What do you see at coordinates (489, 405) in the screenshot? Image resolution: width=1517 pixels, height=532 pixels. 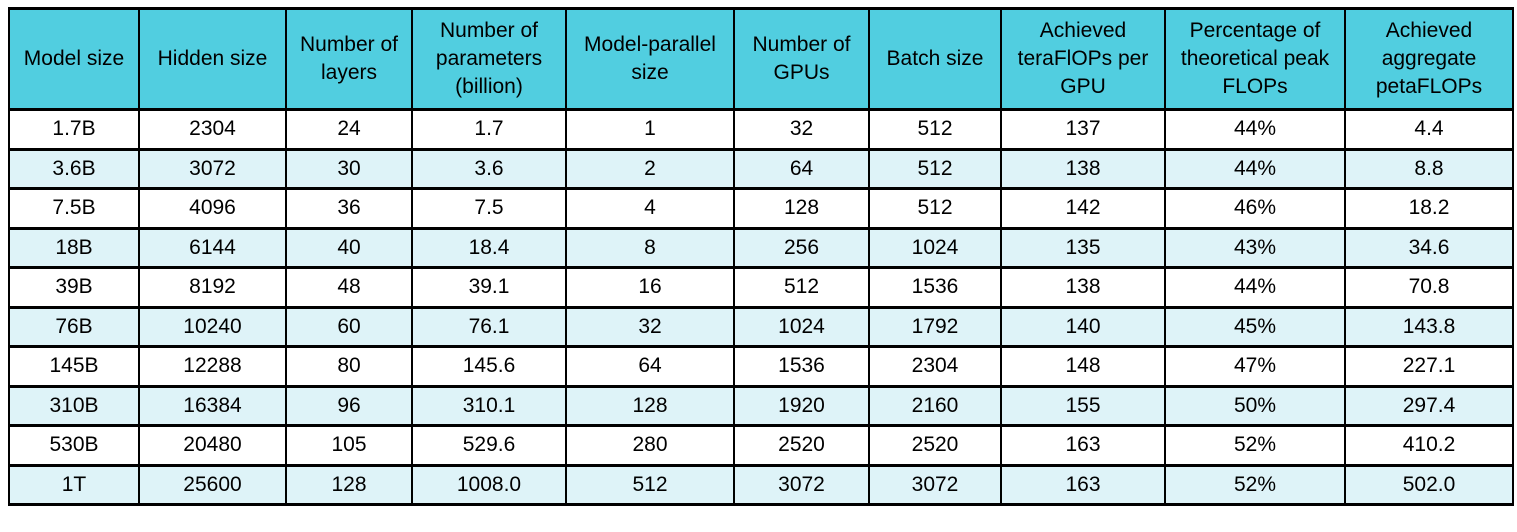 I see `table-cell: 310.1` at bounding box center [489, 405].